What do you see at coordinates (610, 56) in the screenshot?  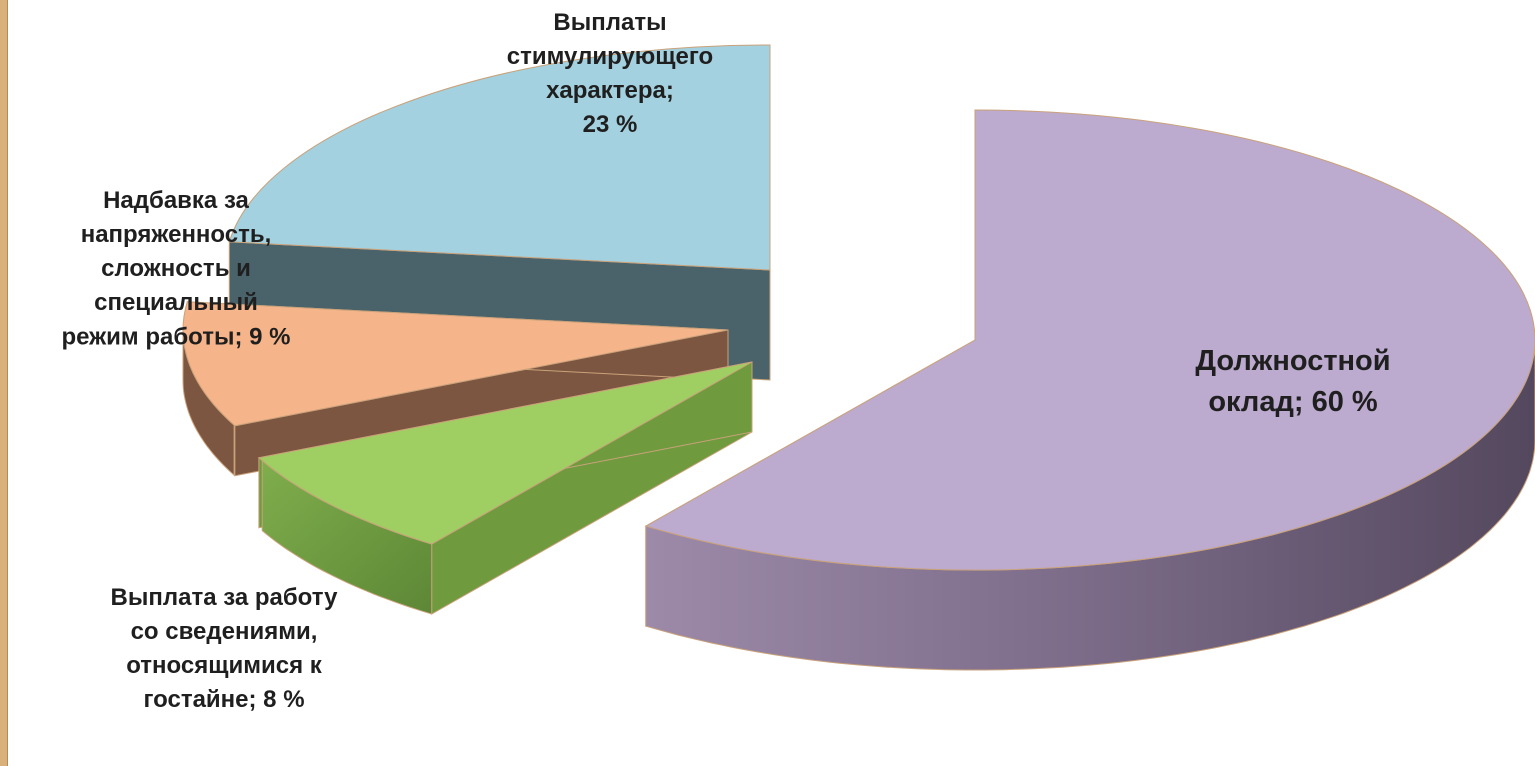 I see `slice-3-label-line: стимулирующего` at bounding box center [610, 56].